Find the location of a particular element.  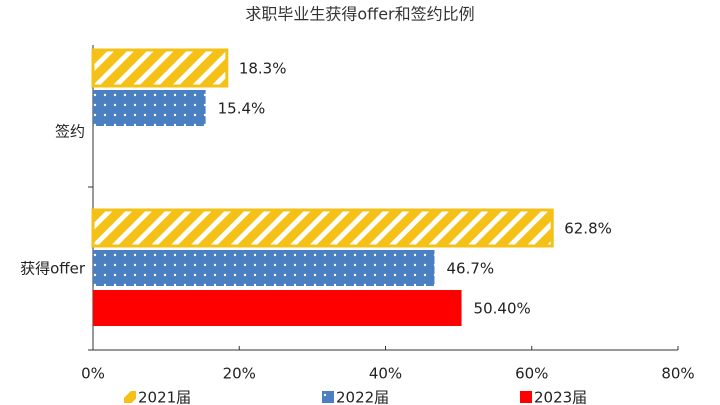

value-label: 18.3% is located at coordinates (263, 69).